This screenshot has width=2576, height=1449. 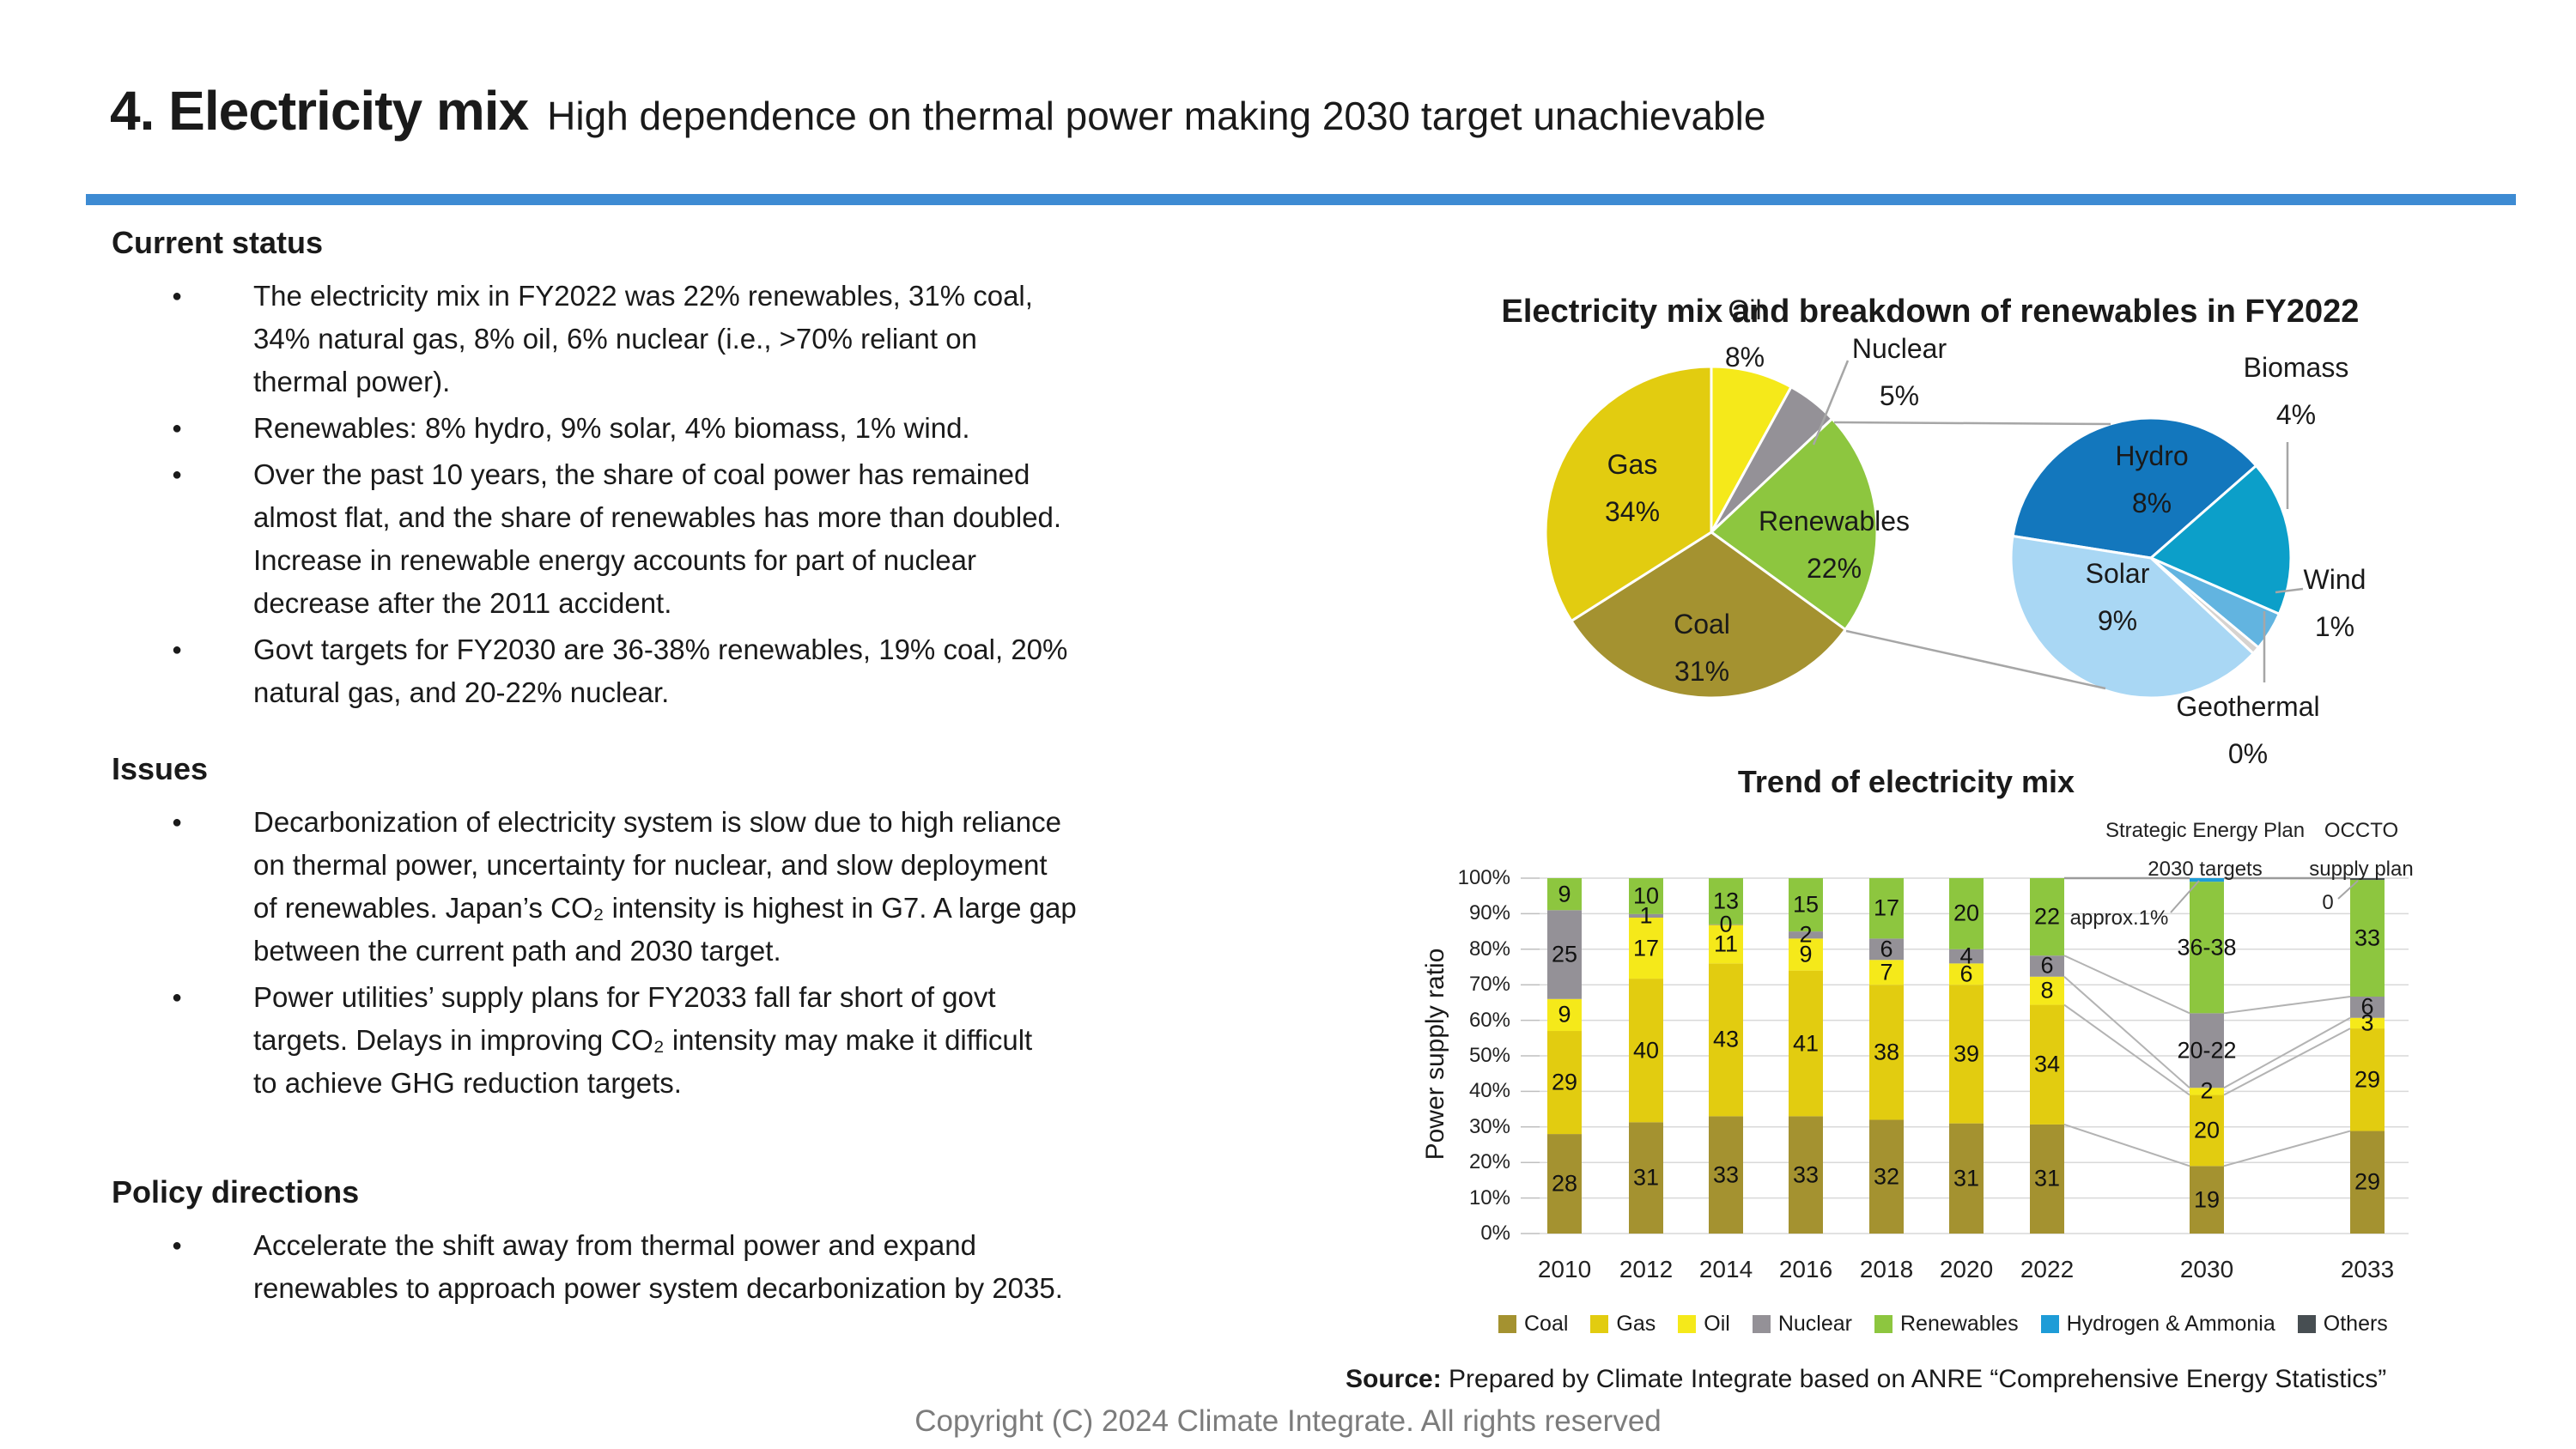 I want to click on bar-segment-2022-oil, so click(x=2047, y=990).